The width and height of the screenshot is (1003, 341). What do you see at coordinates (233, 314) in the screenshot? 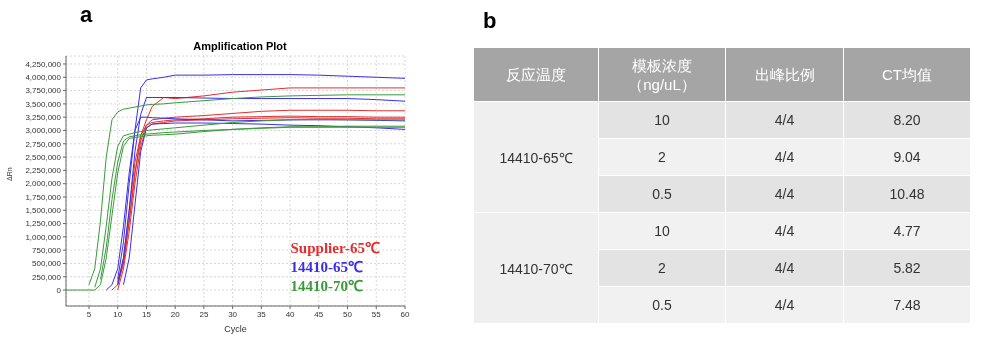
I see `x-tick-label: 30` at bounding box center [233, 314].